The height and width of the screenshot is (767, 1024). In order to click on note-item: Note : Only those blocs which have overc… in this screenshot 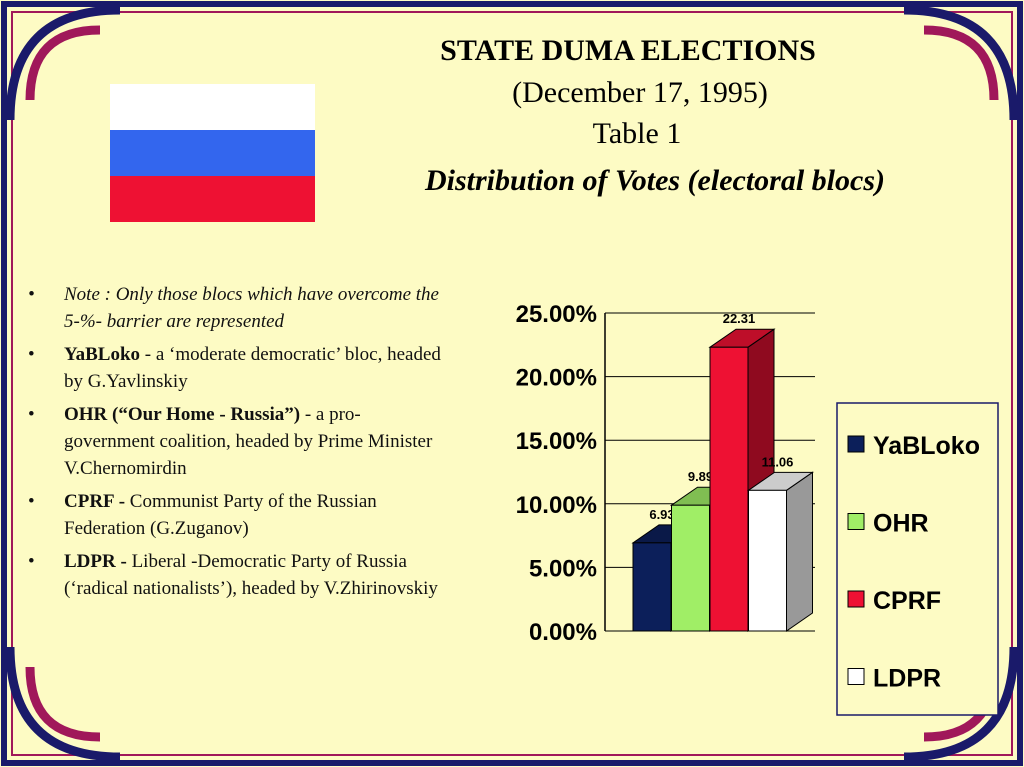, I will do `click(238, 308)`.